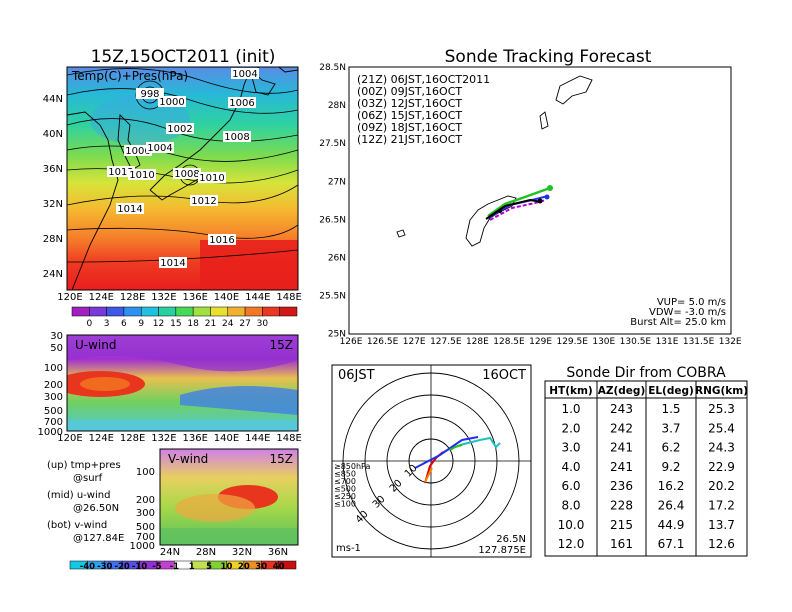  What do you see at coordinates (332, 201) in the screenshot?
I see `tracking-lat-ticks: 28.5N 28N 27.5N 27N 26.5N 26N 25.5N 25N` at bounding box center [332, 201].